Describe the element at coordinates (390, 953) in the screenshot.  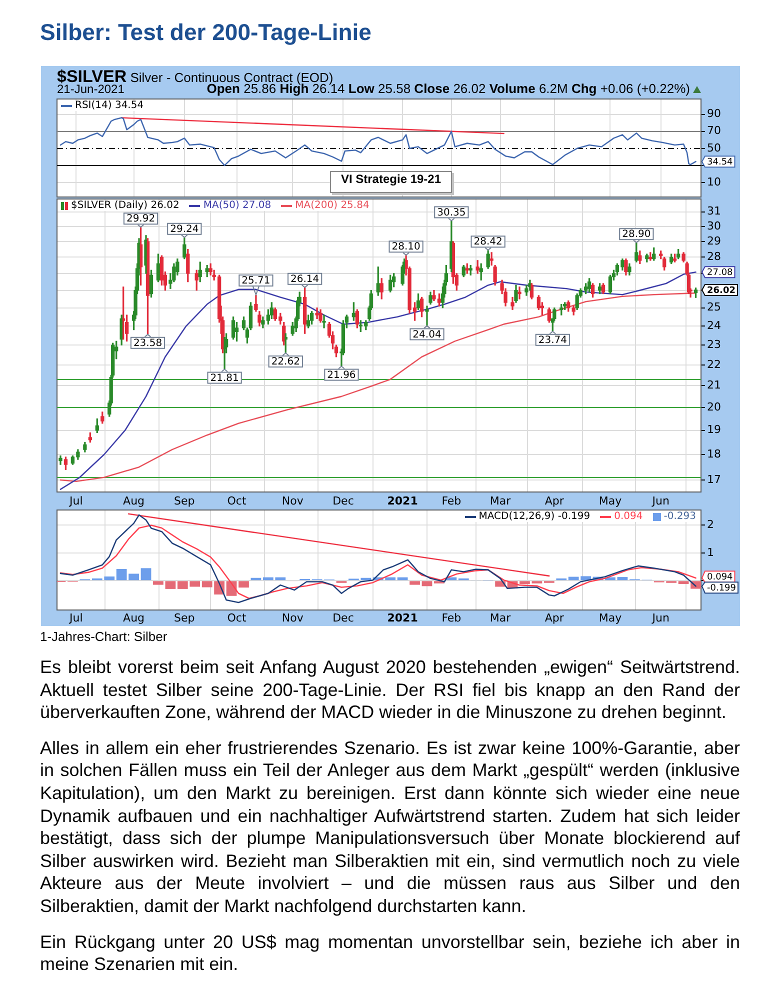
I see `text: Ein Rückgang unter 20 US$ mag momentan unvorstellbar sein, beziehe ich aber in meine Szenarien mit ein.` at that location.